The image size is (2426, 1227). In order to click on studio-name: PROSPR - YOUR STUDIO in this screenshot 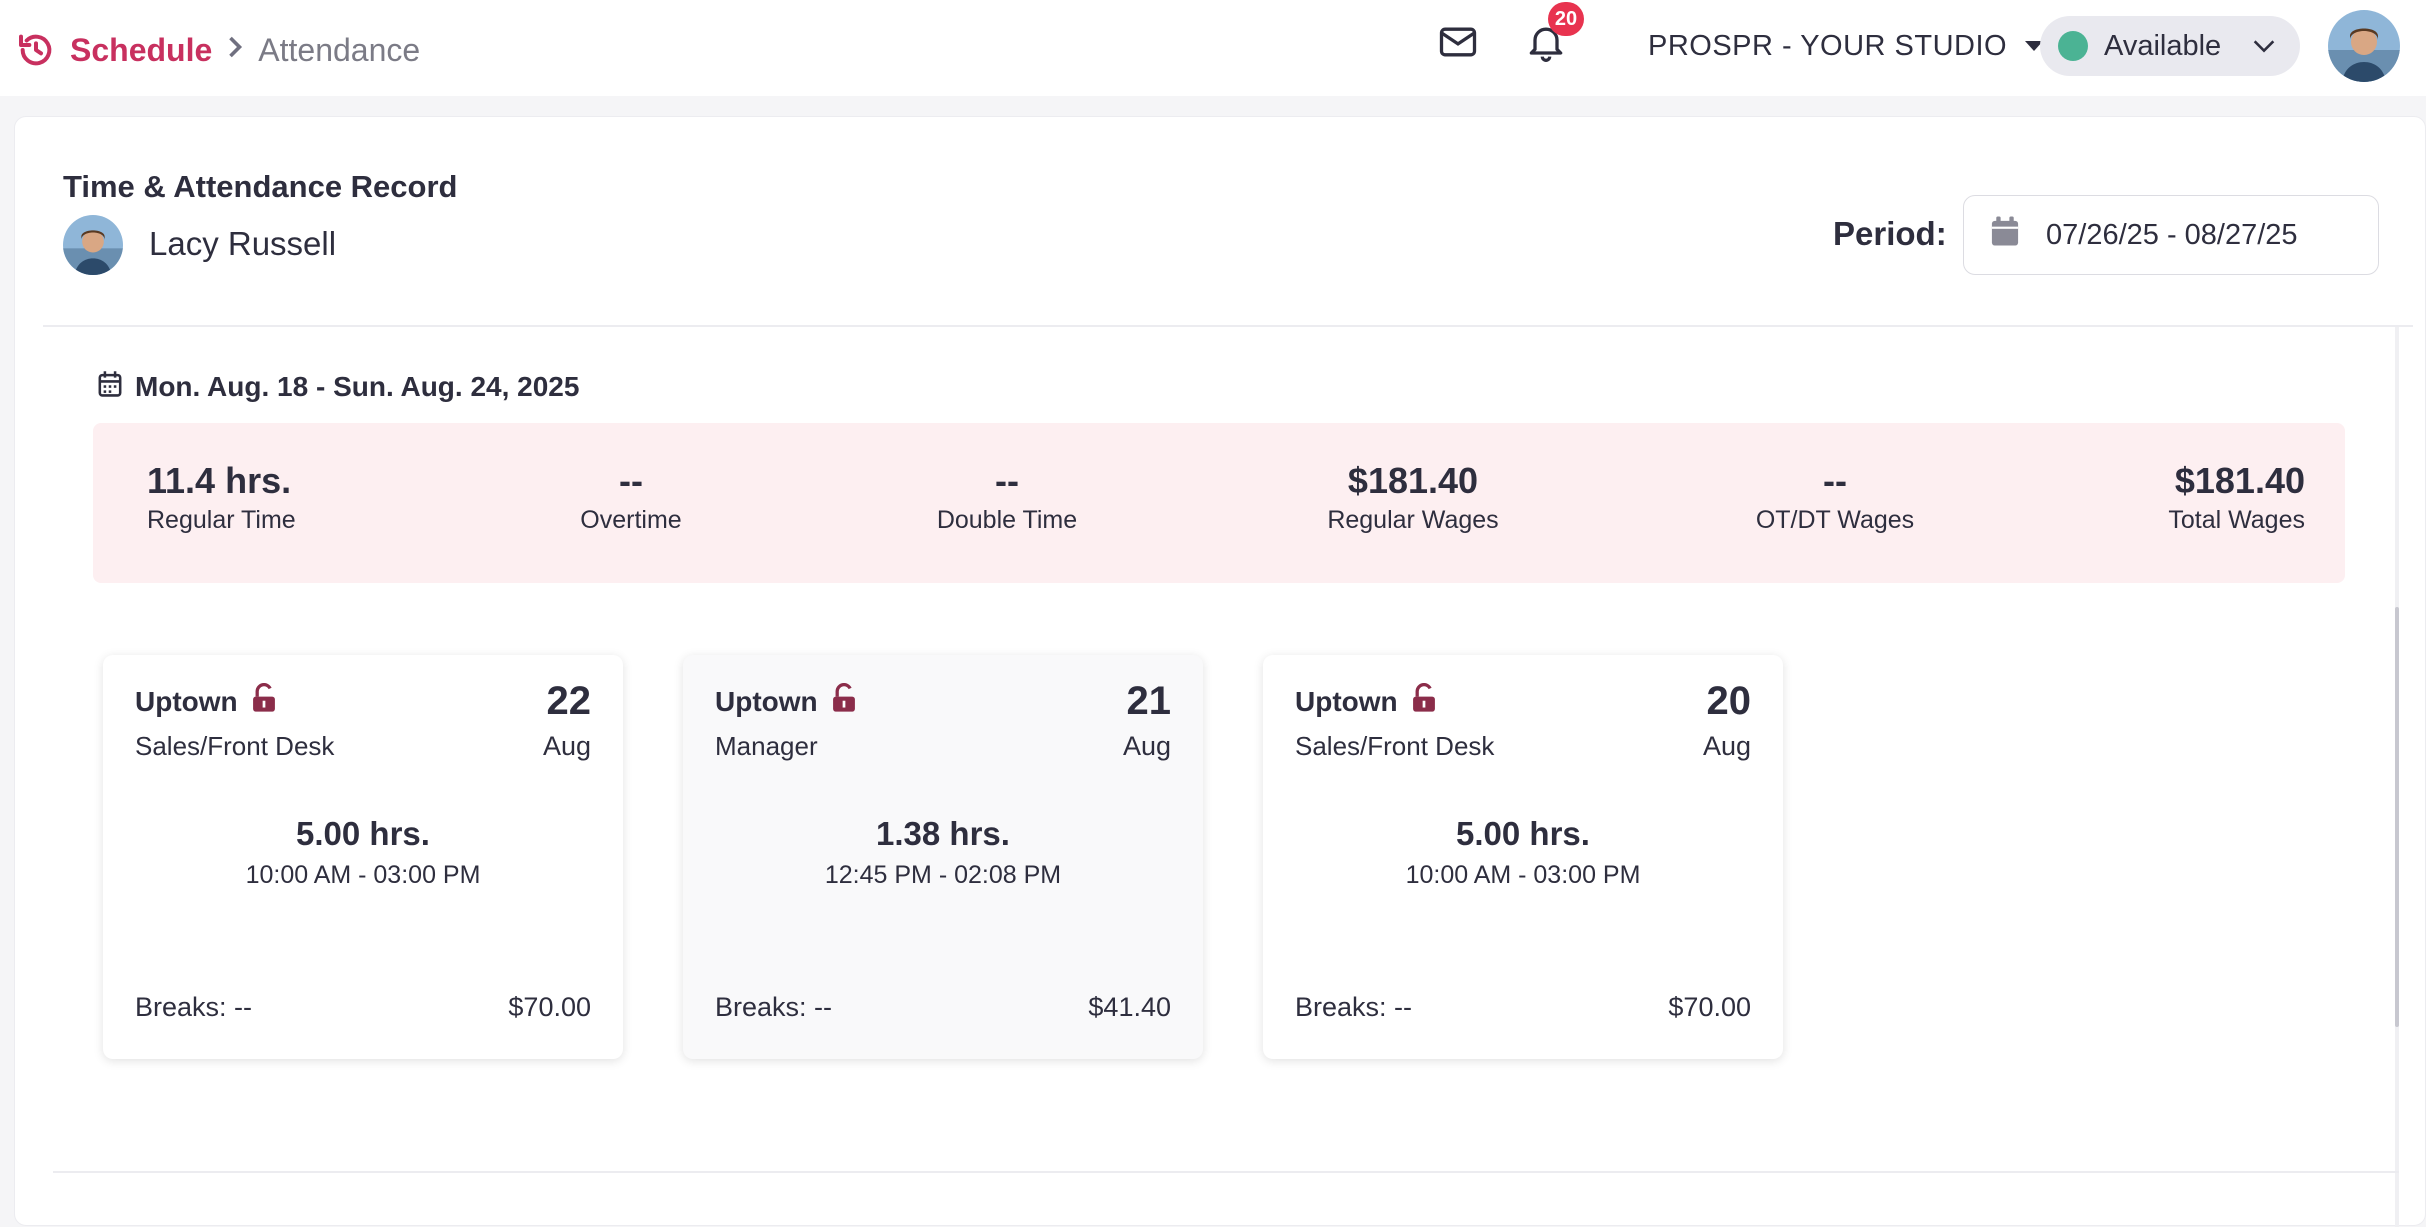, I will do `click(1828, 45)`.